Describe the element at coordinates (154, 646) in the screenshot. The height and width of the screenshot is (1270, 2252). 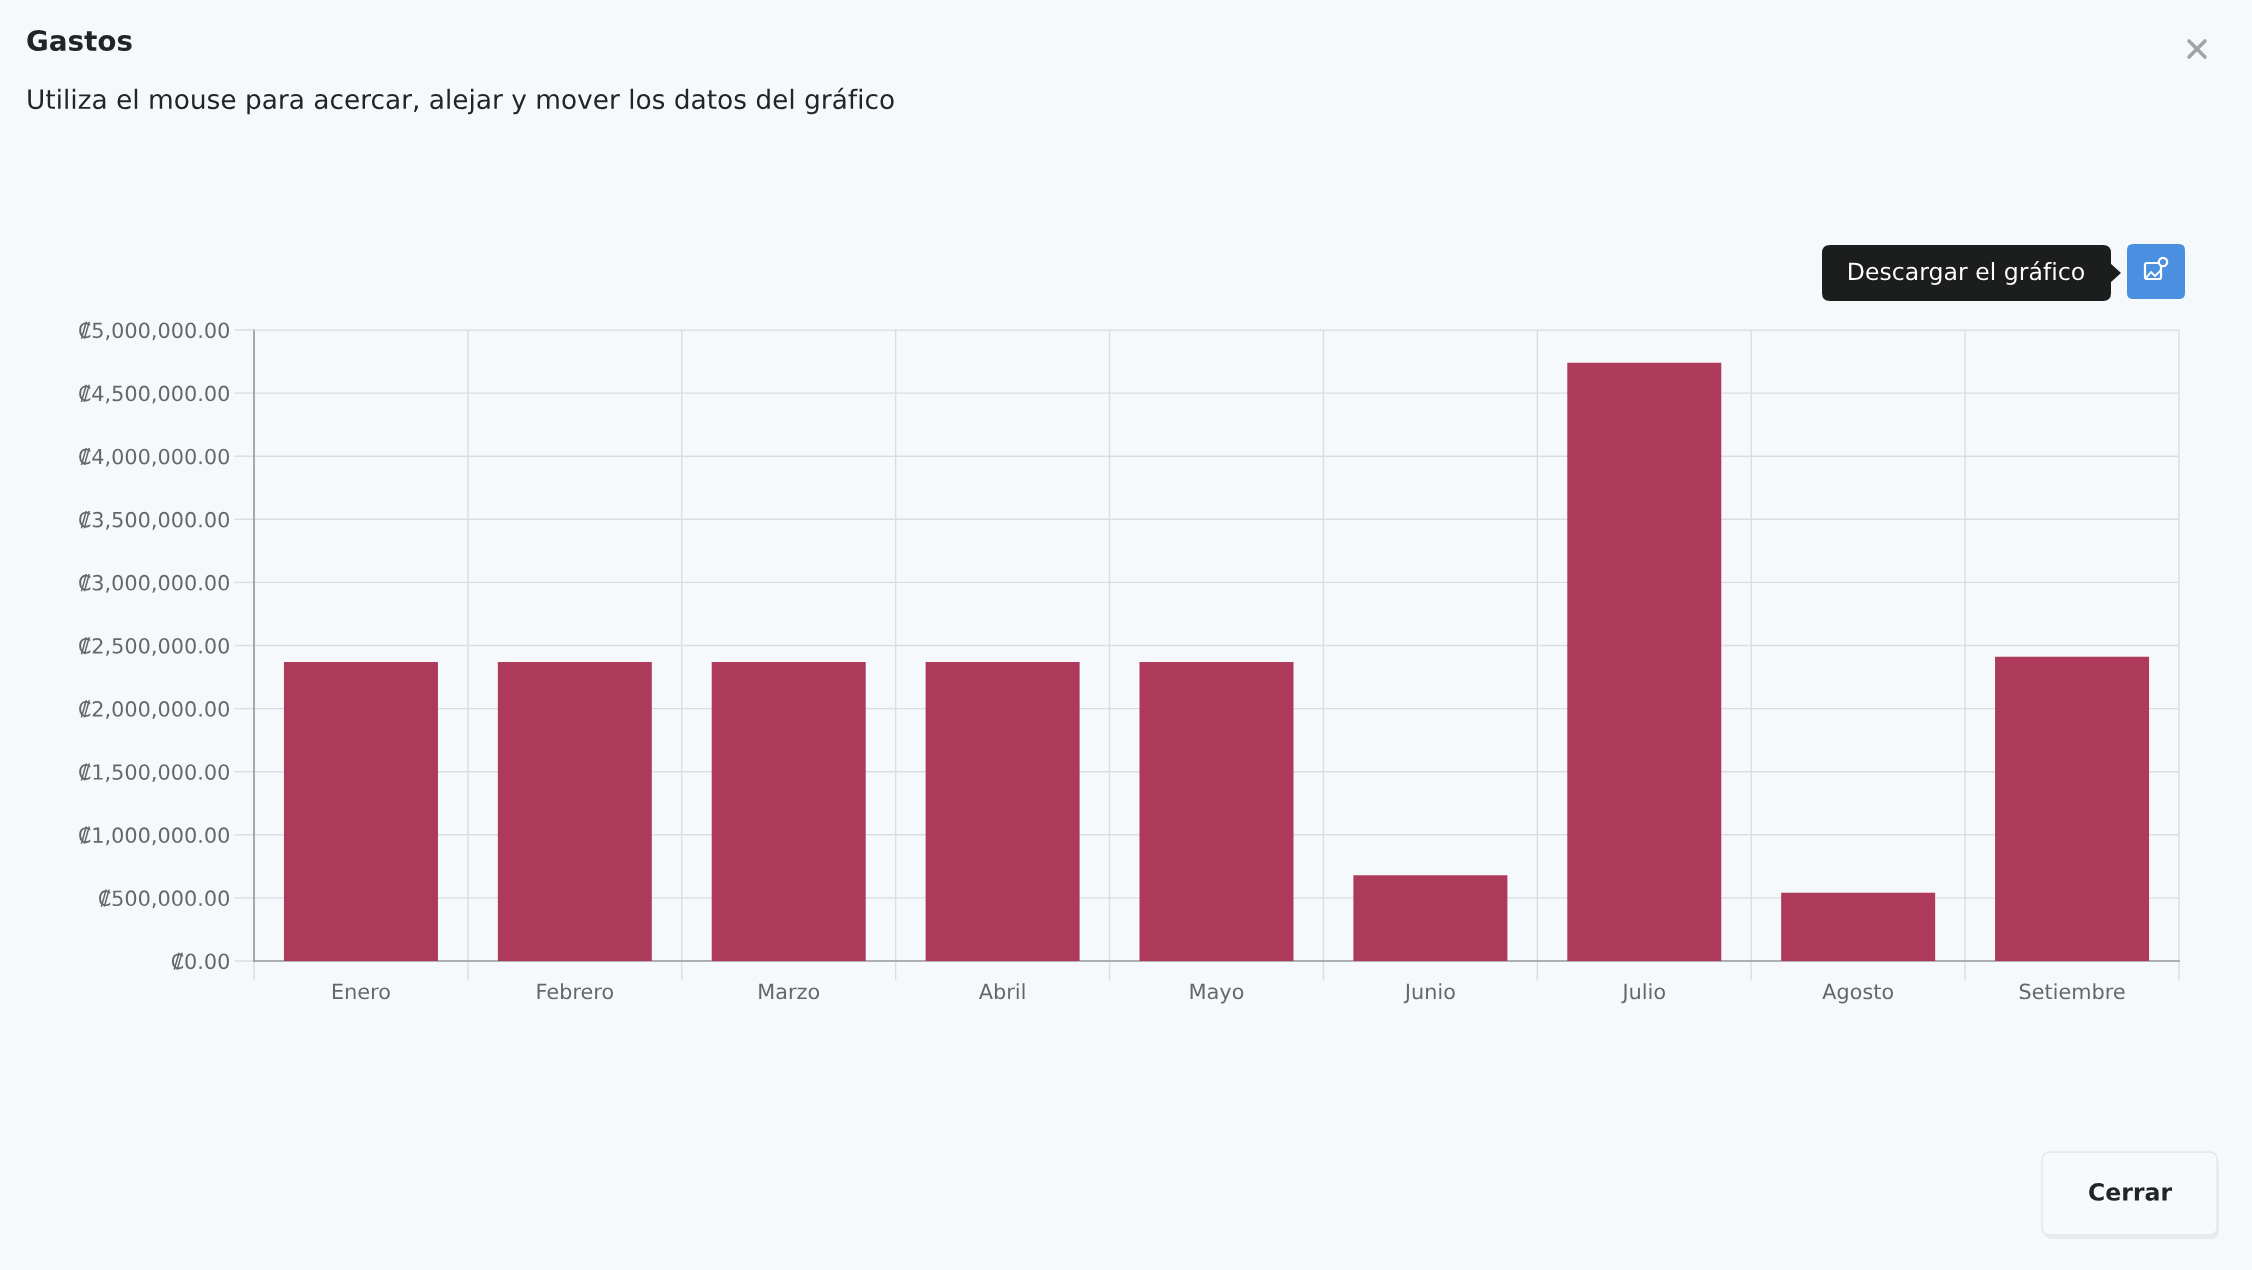
I see `y-tick-label: ₡2,500,000.00` at that location.